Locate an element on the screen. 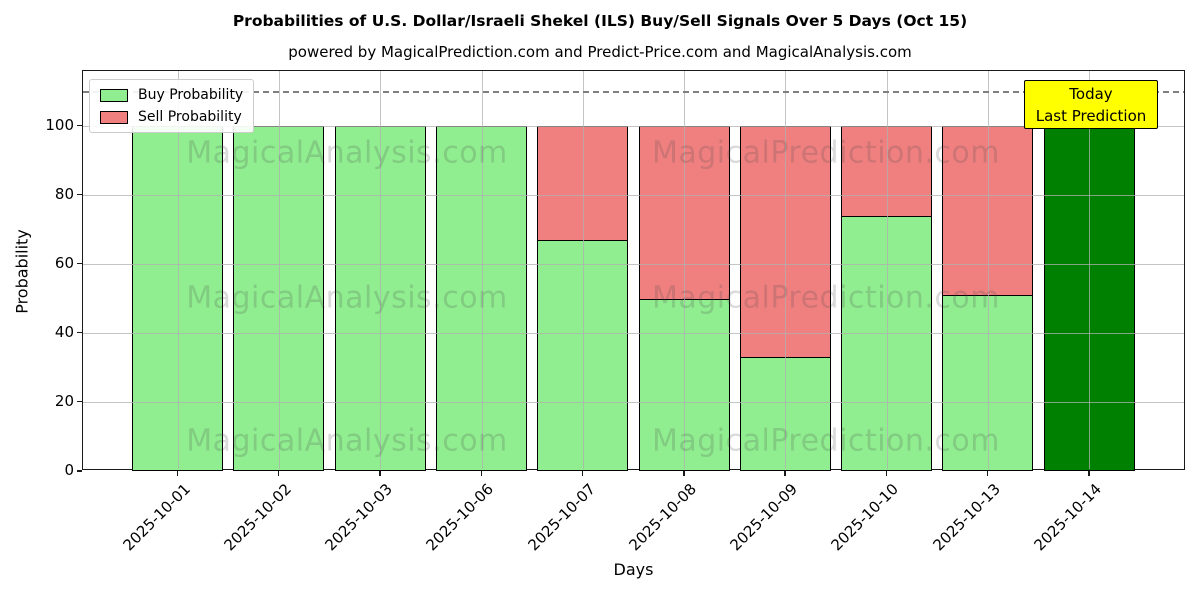 This screenshot has width=1200, height=600. x-tick-label-2025-10-10: 2025-10-10 is located at coordinates (865, 517).